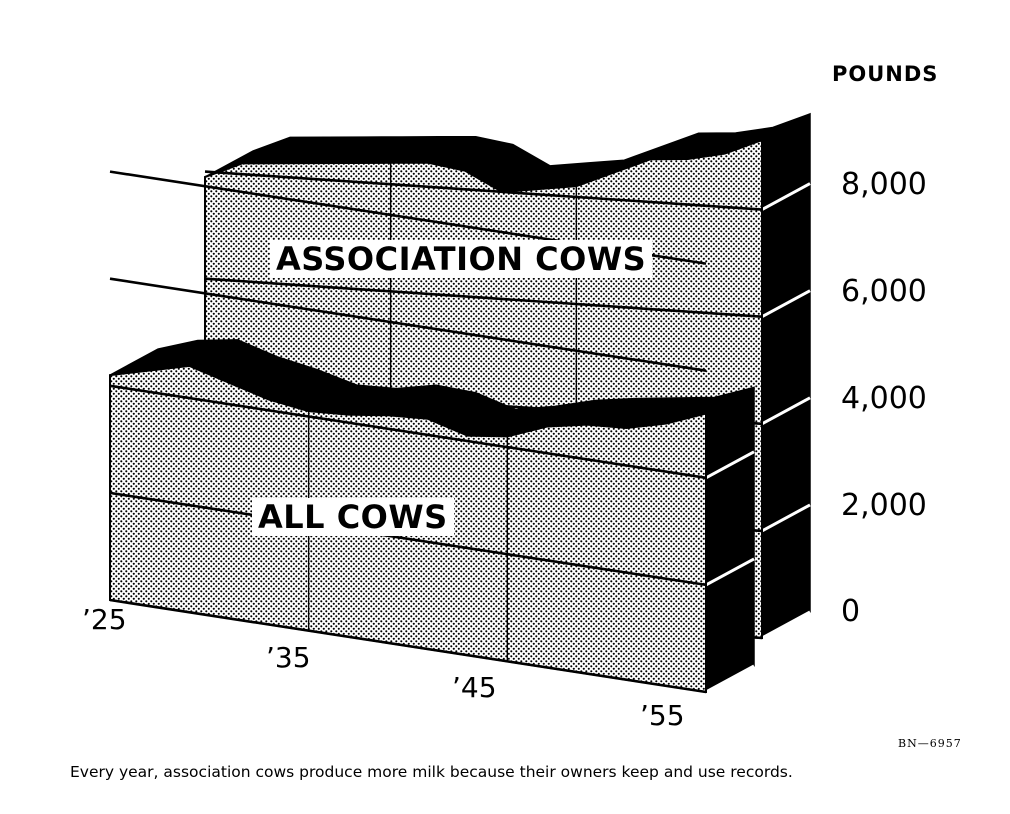 The height and width of the screenshot is (814, 1010). Describe the element at coordinates (884, 398) in the screenshot. I see `y-tick-label-4000: 4,000` at that location.